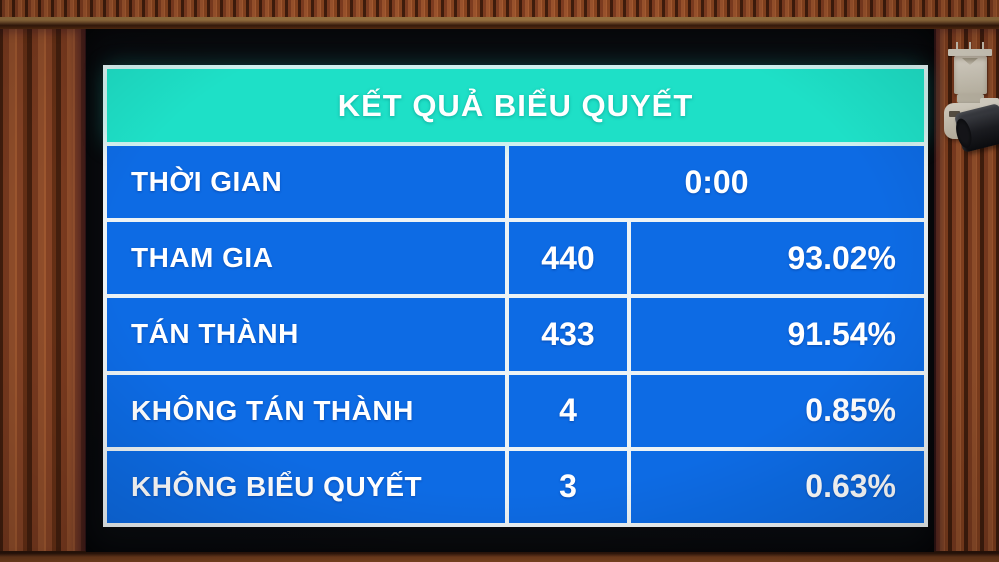  I want to click on security-camera, so click(971, 98).